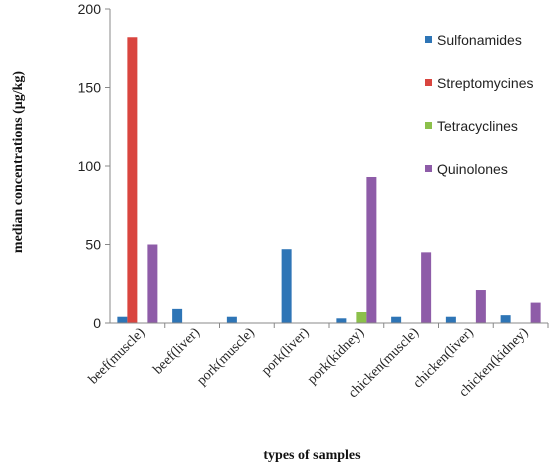 The image size is (550, 469). What do you see at coordinates (93, 245) in the screenshot?
I see `y-tick-label: 50` at bounding box center [93, 245].